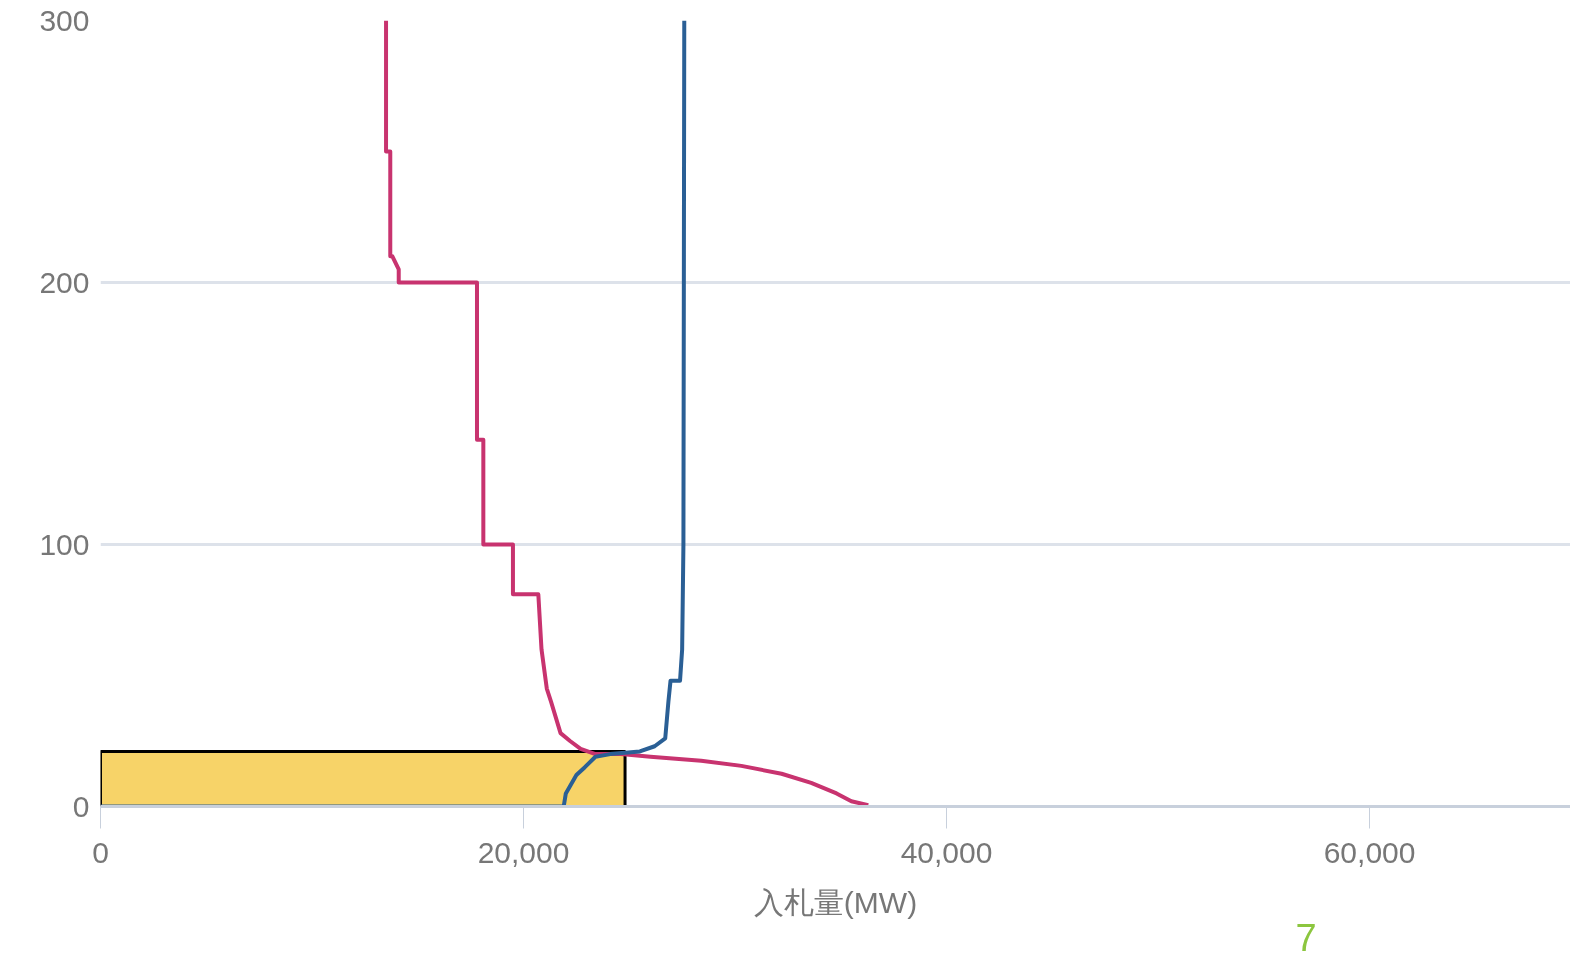  I want to click on y-tick-label: 300, so click(64, 20).